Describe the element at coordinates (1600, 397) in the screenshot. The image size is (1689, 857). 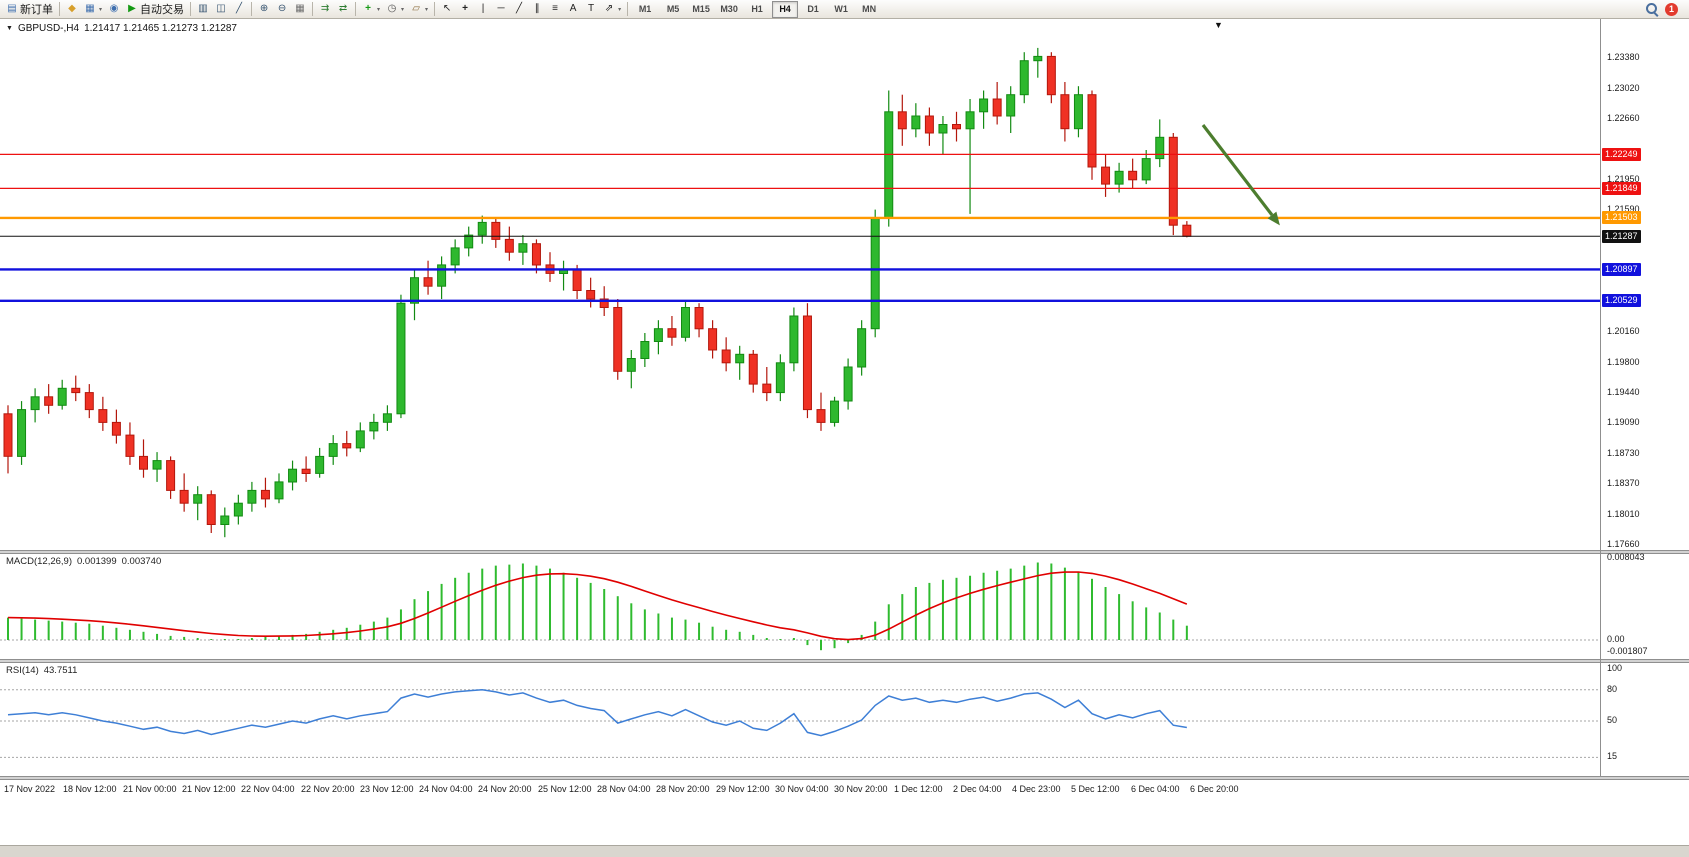
I see `price-axis-border` at that location.